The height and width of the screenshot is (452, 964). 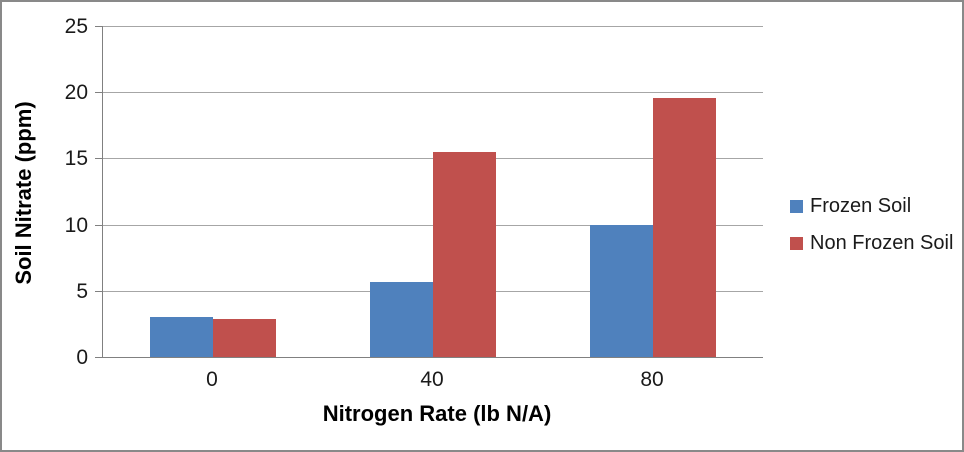 What do you see at coordinates (76, 93) in the screenshot?
I see `y-tick-label-20: 20` at bounding box center [76, 93].